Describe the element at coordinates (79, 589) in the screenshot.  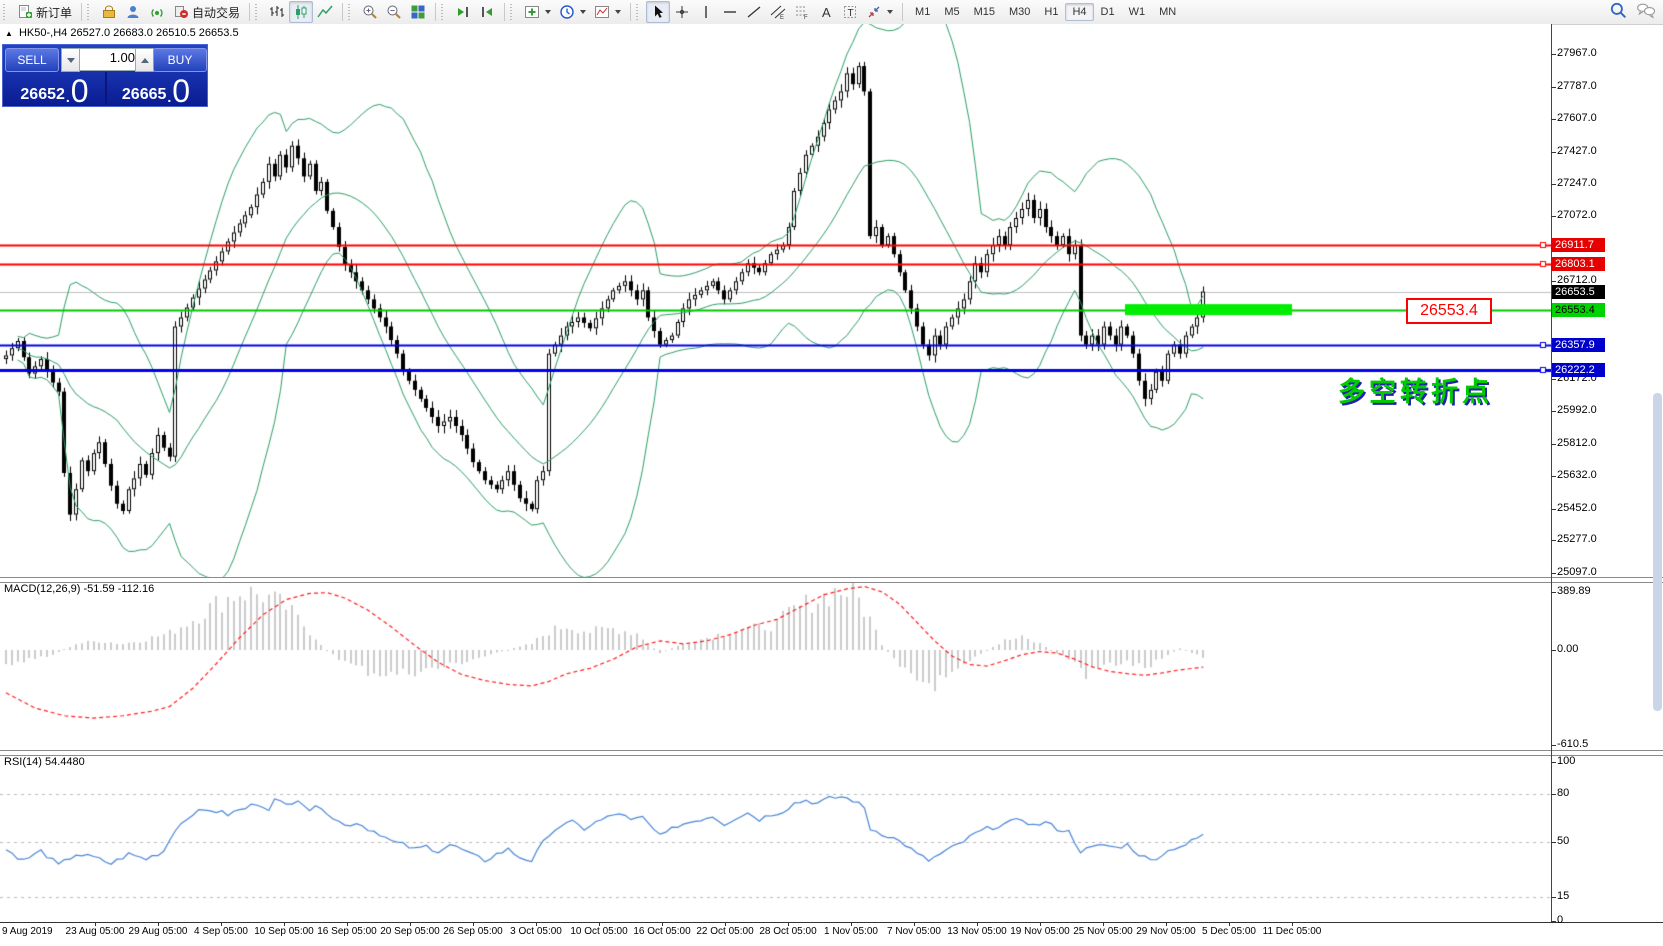
I see `macd-label: MACD(12,26,9) -51.59 -112.16` at that location.